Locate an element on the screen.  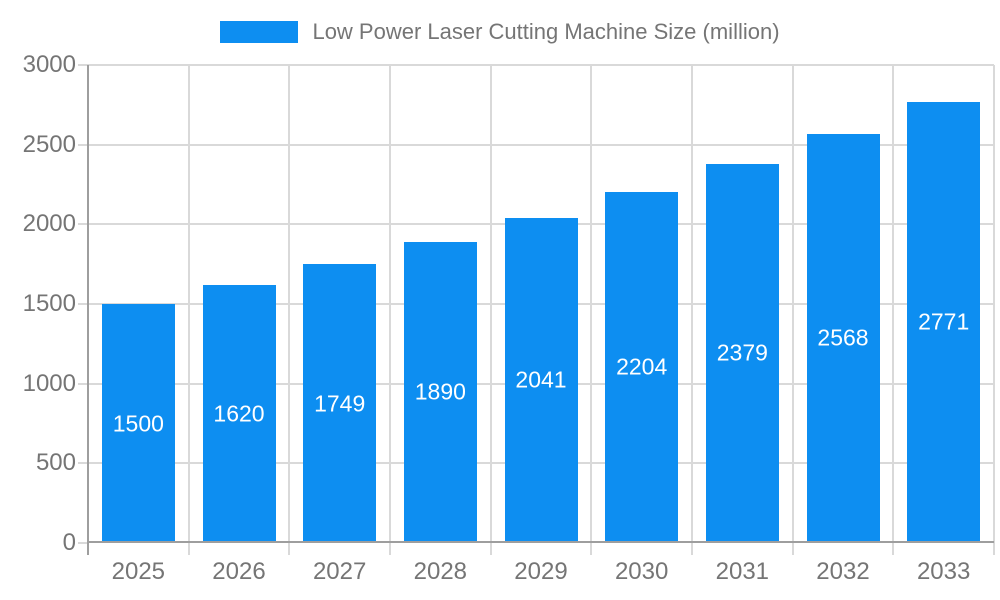
x-axis-tick-label: 2029 is located at coordinates (541, 571).